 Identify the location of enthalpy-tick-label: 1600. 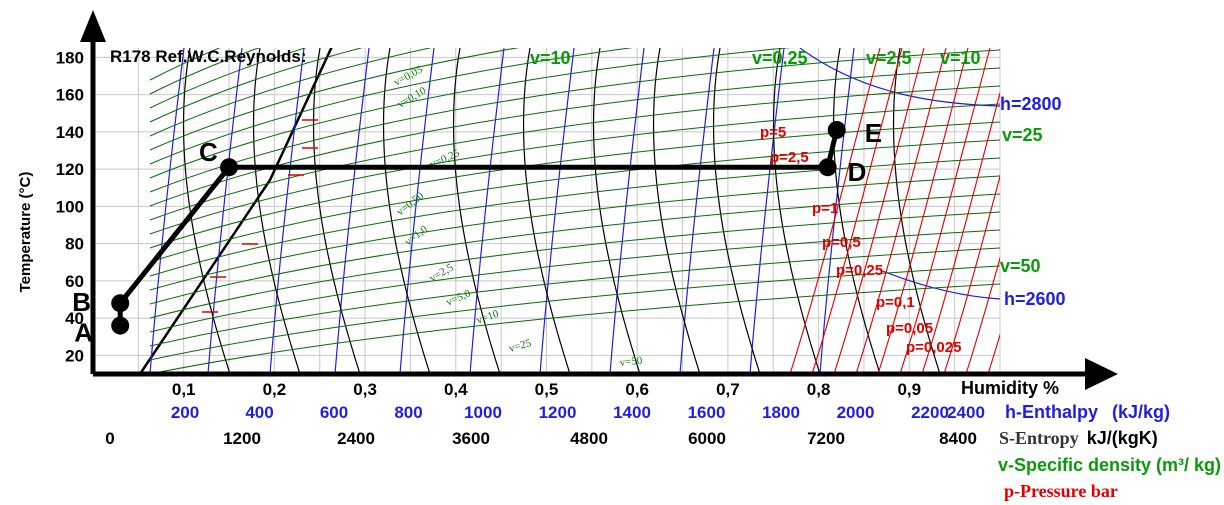
(707, 412).